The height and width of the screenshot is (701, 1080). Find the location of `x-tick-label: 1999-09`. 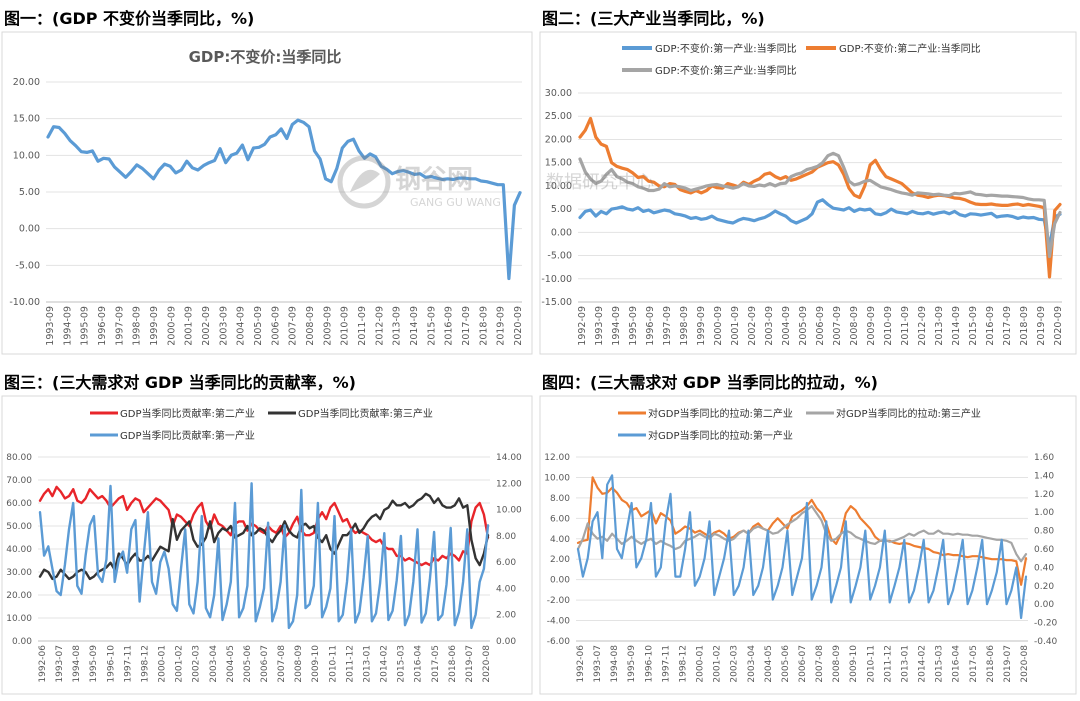

x-tick-label: 1999-09 is located at coordinates (154, 326).